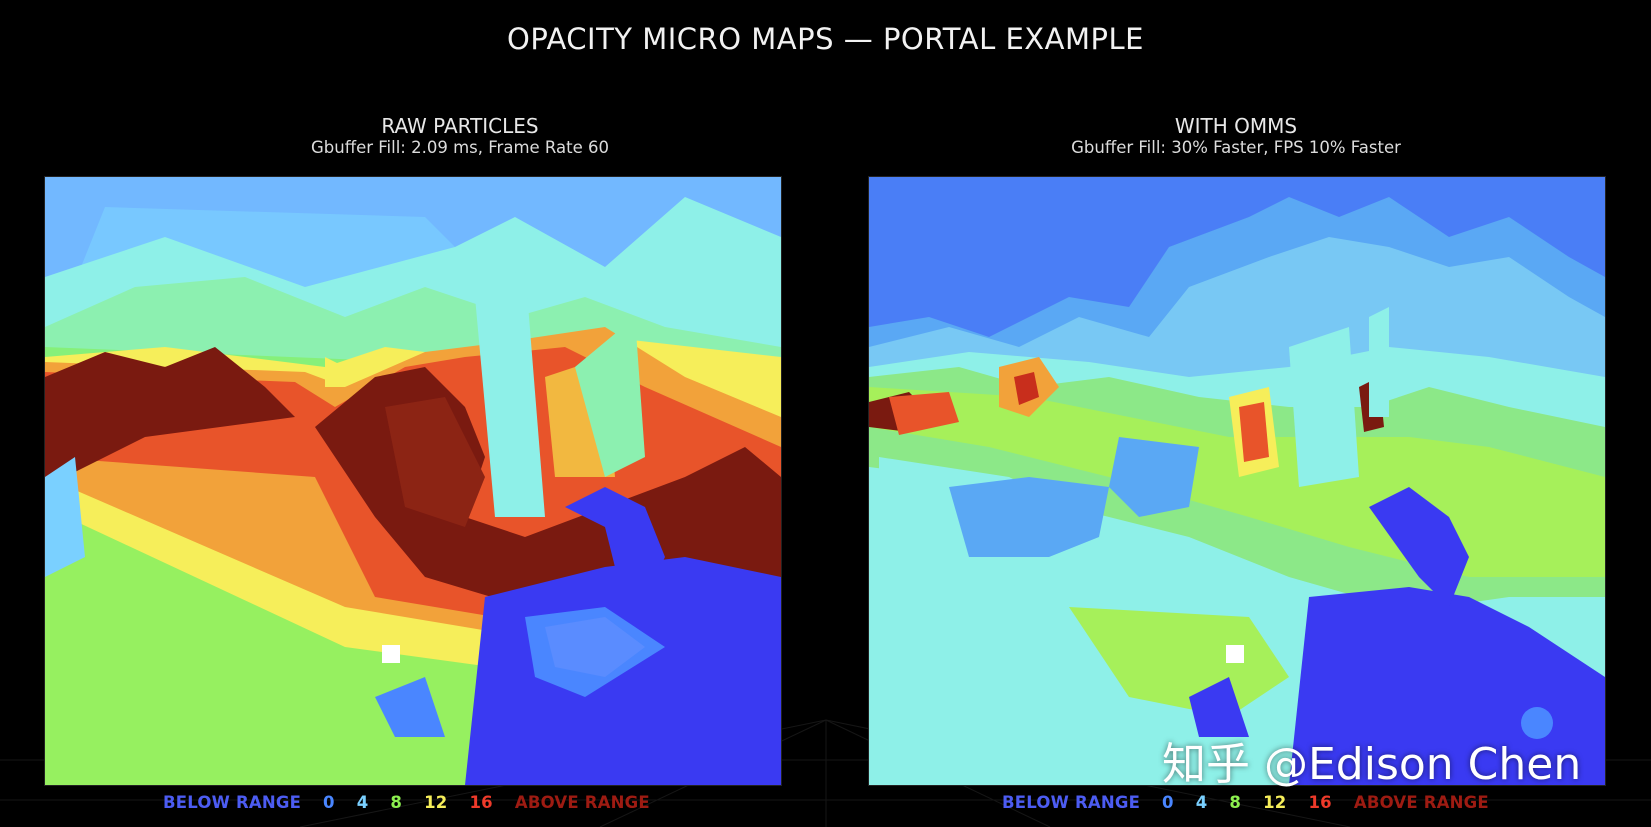 The height and width of the screenshot is (827, 1651). What do you see at coordinates (460, 126) in the screenshot?
I see `left-panel-heading: RAW PARTICLES` at bounding box center [460, 126].